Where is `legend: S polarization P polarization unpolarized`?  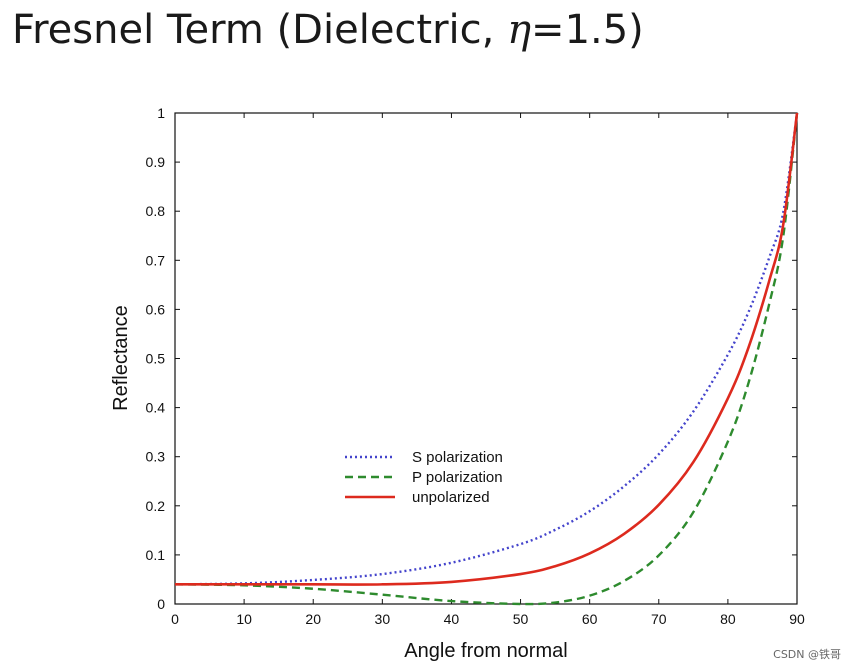 legend: S polarization P polarization unpolarized is located at coordinates (424, 477).